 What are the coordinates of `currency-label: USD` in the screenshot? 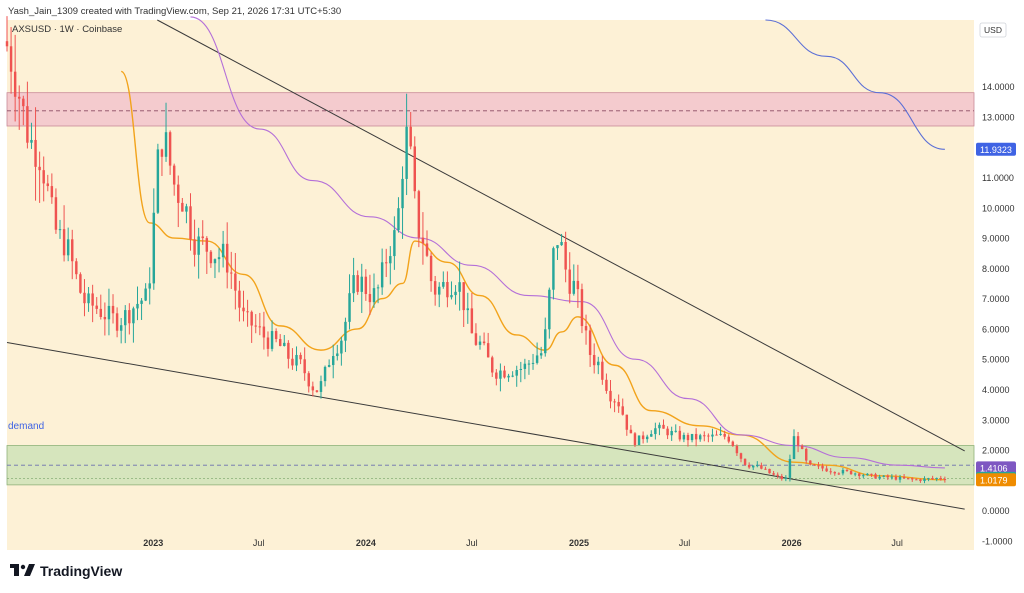 It's located at (993, 30).